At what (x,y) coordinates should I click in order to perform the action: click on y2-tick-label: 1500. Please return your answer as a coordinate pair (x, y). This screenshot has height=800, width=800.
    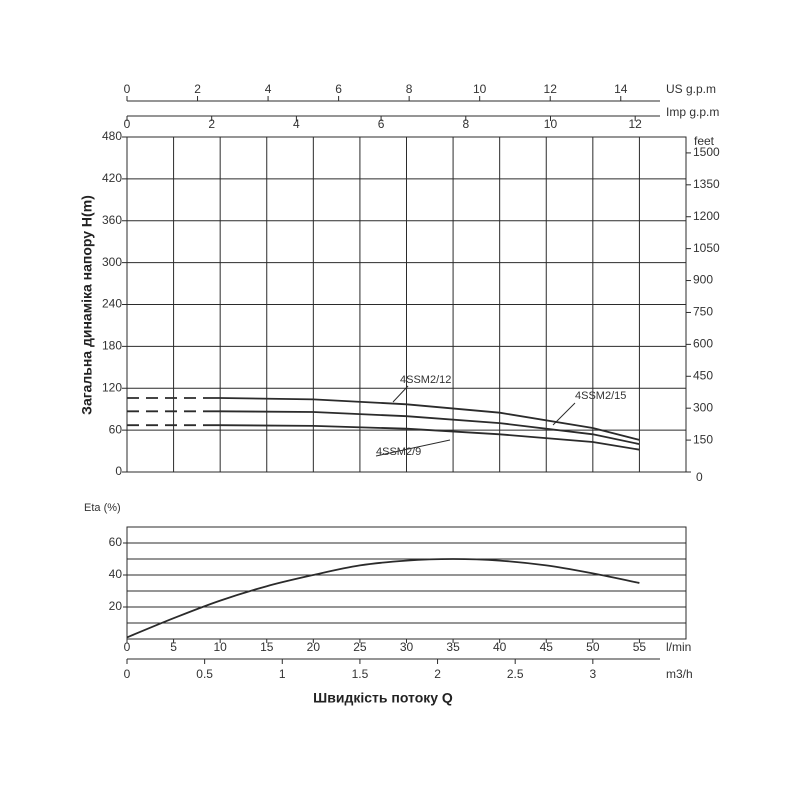
    Looking at the image, I should click on (706, 152).